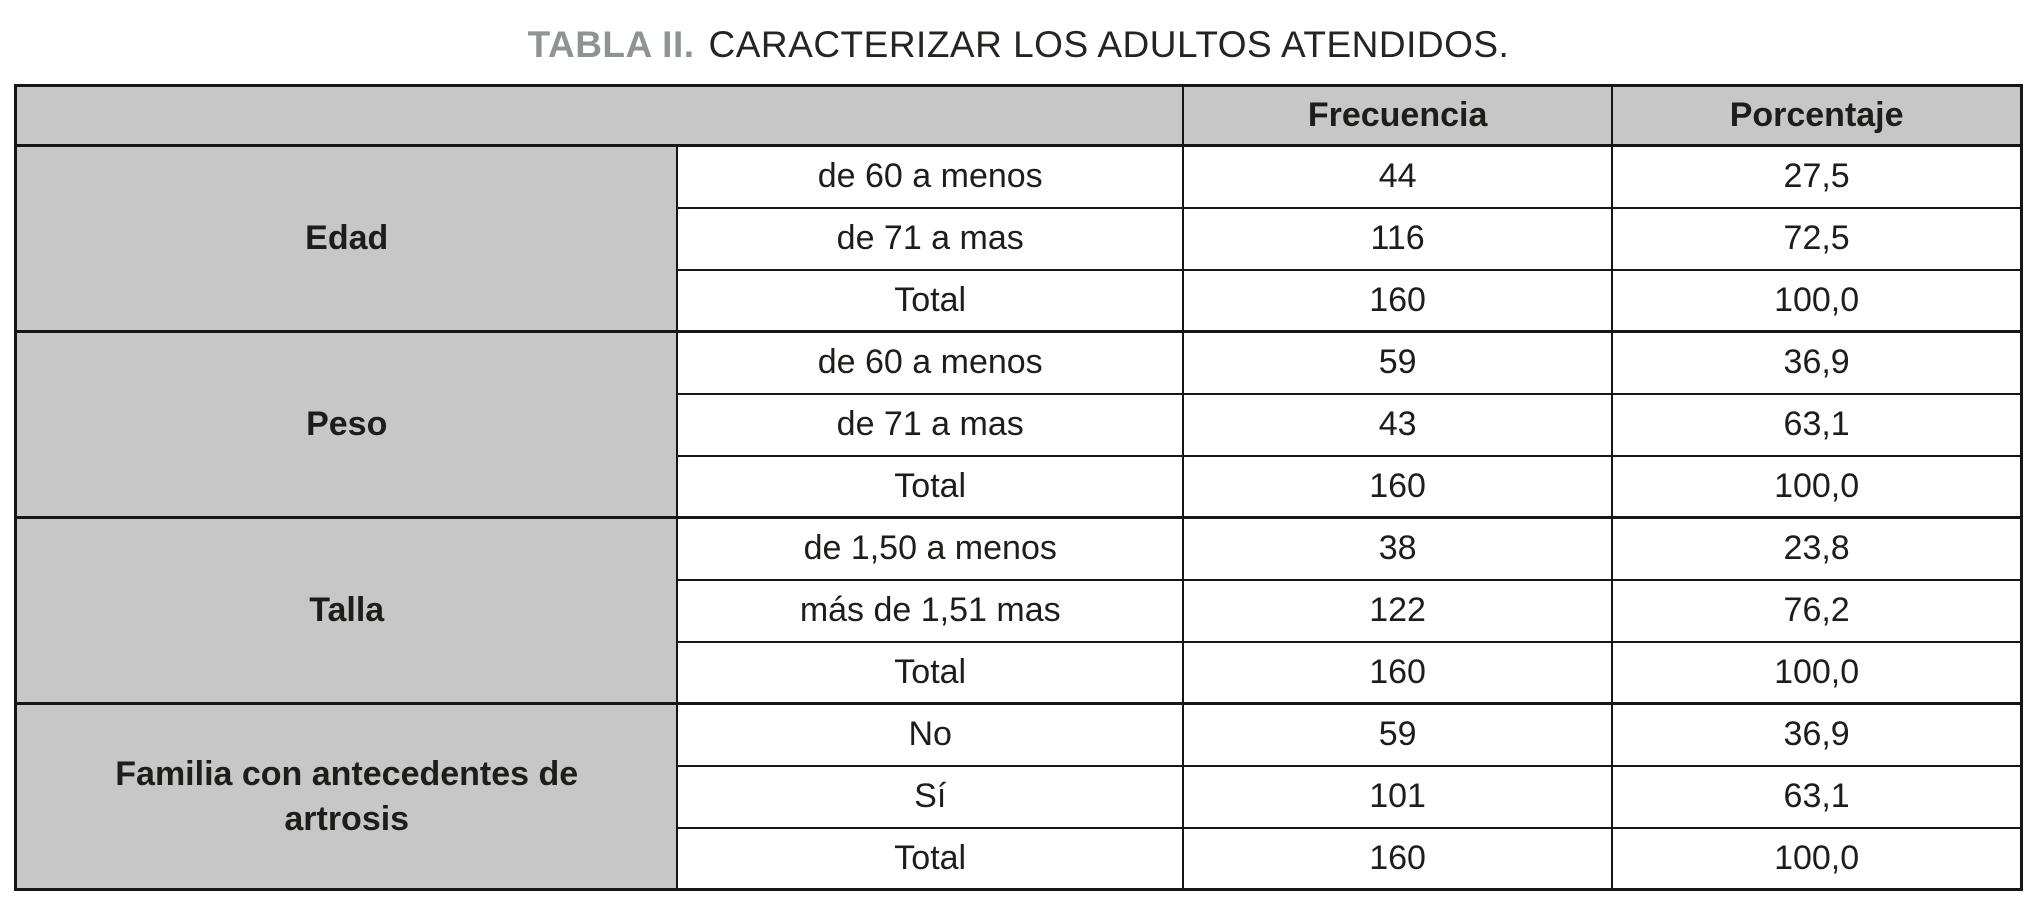 The height and width of the screenshot is (909, 2037). What do you see at coordinates (1397, 610) in the screenshot?
I see `frequency-cell: 122` at bounding box center [1397, 610].